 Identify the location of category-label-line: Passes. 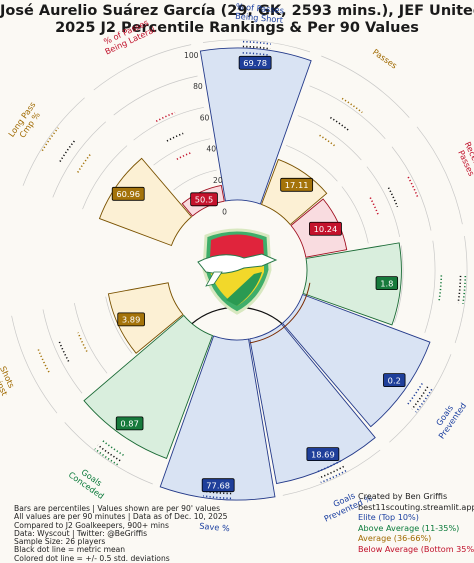
(385, 59).